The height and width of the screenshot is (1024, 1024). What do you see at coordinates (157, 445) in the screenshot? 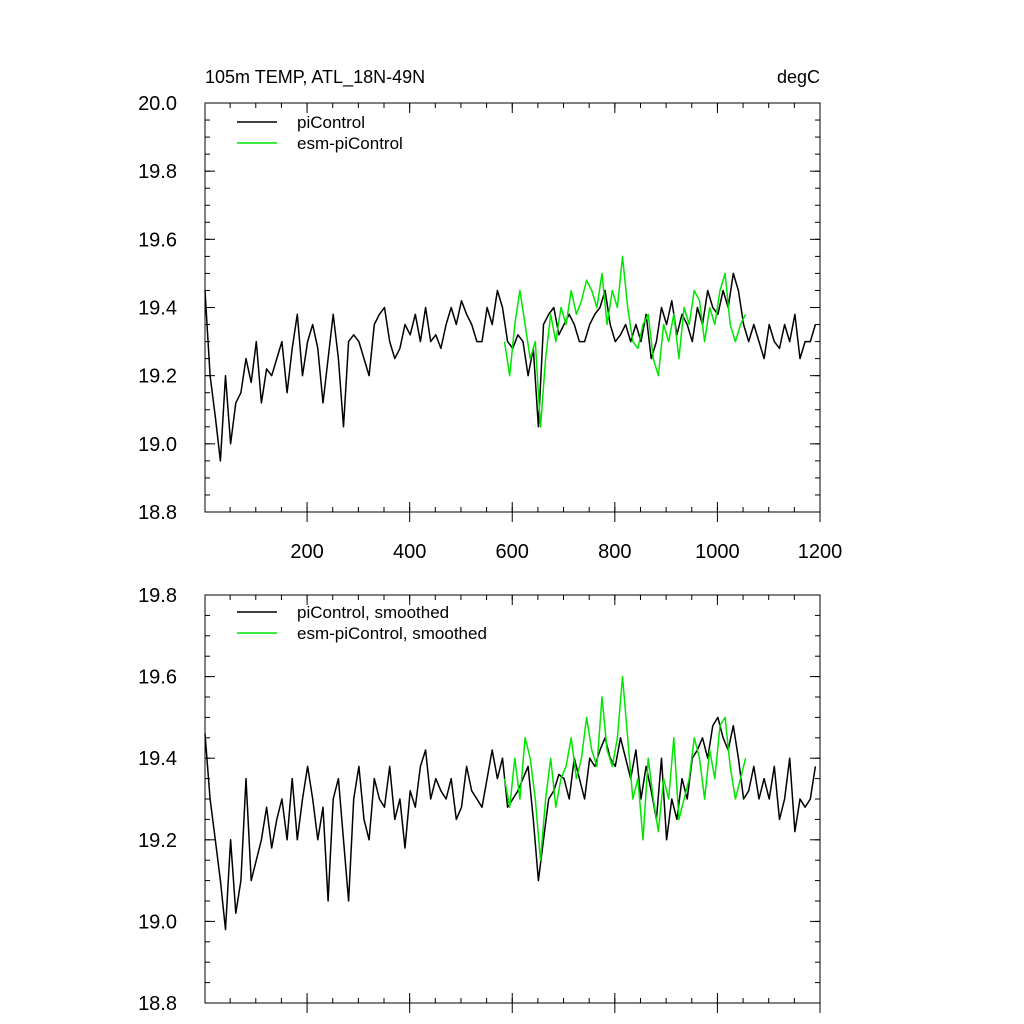
I see `top-y-tick-label: 19.0` at bounding box center [157, 445].